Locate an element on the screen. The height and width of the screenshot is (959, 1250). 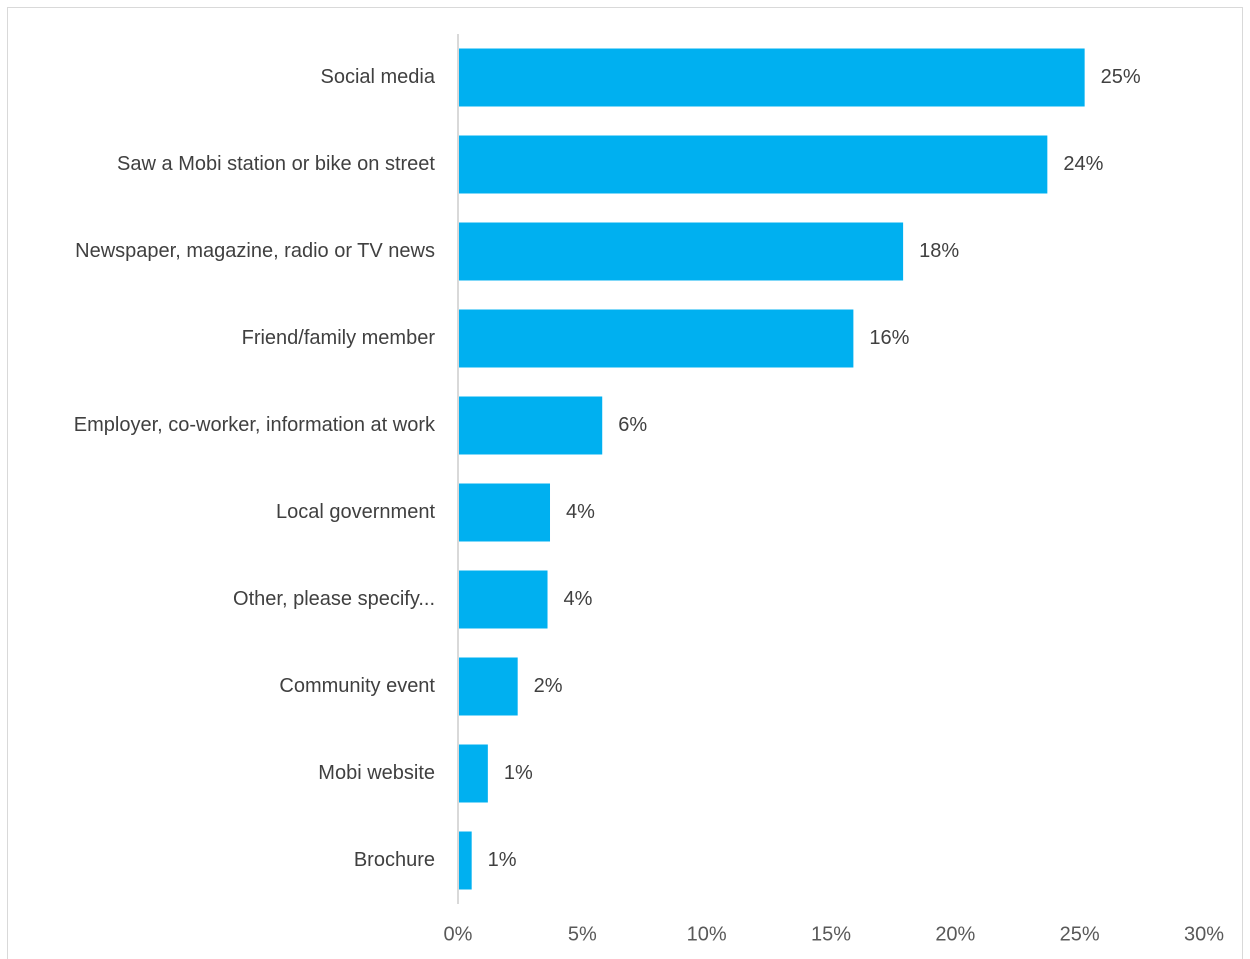
category-label-social-media: Social media is located at coordinates (377, 77).